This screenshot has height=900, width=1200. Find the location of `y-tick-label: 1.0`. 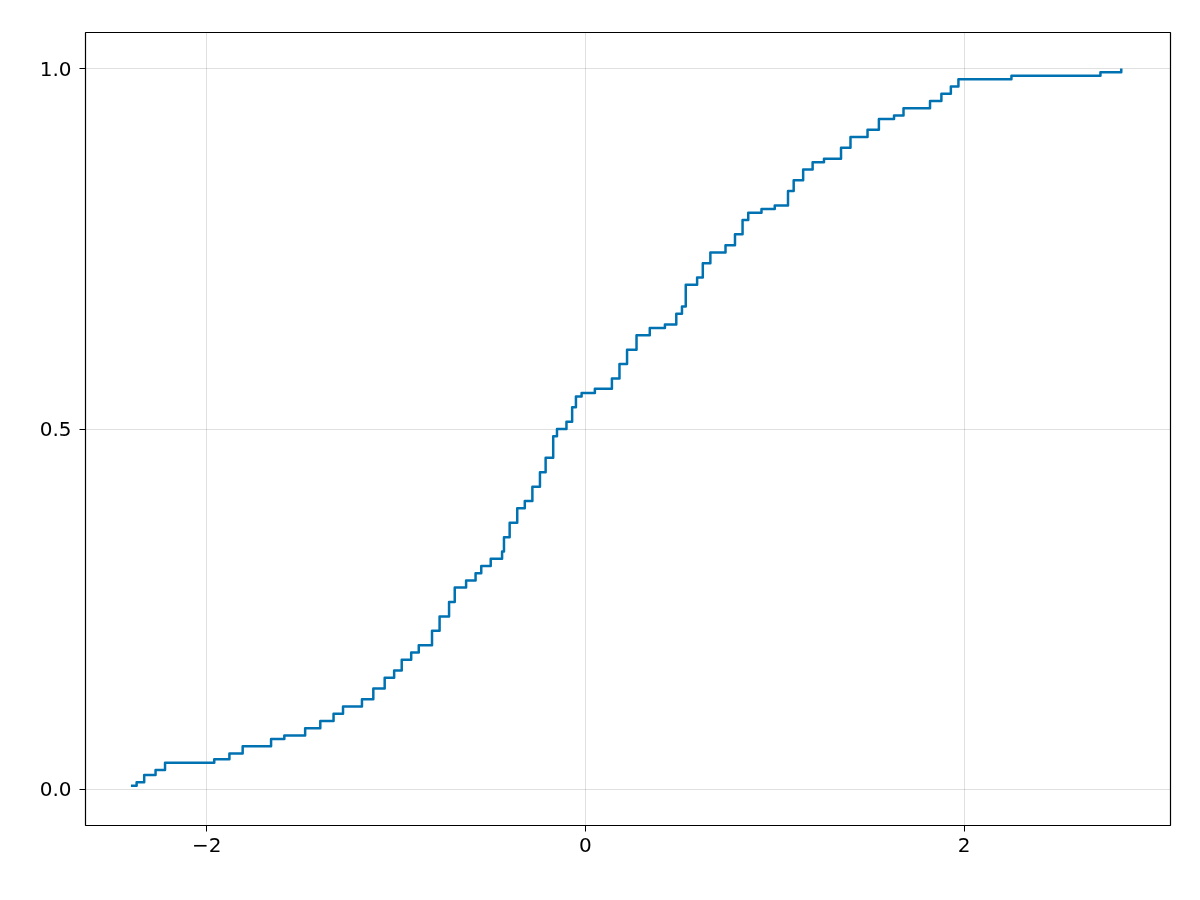

y-tick-label: 1.0 is located at coordinates (55, 68).